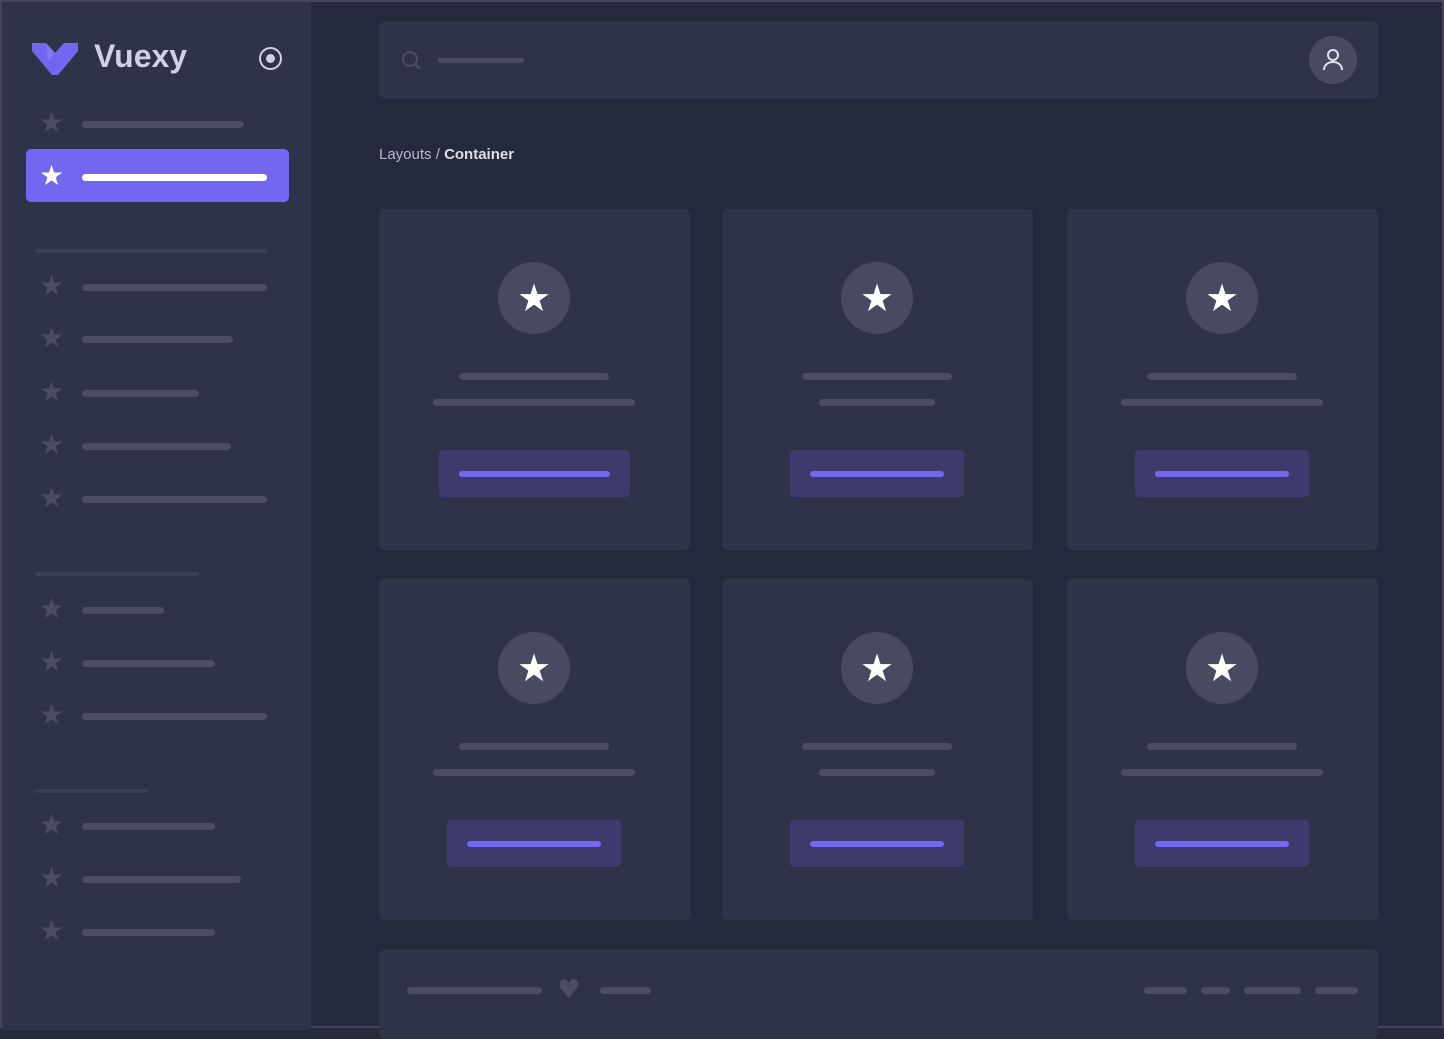  Describe the element at coordinates (141, 56) in the screenshot. I see `brand-name: Vuexy` at that location.